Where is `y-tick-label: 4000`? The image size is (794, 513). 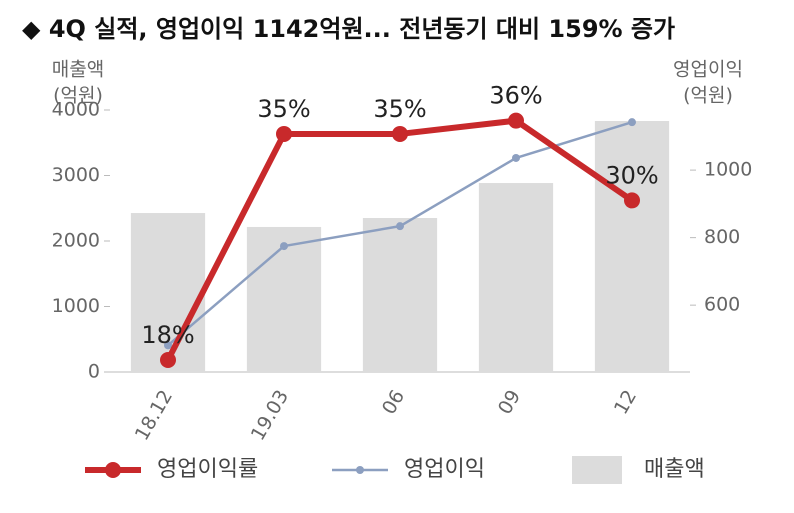
y-tick-label: 4000 is located at coordinates (76, 110).